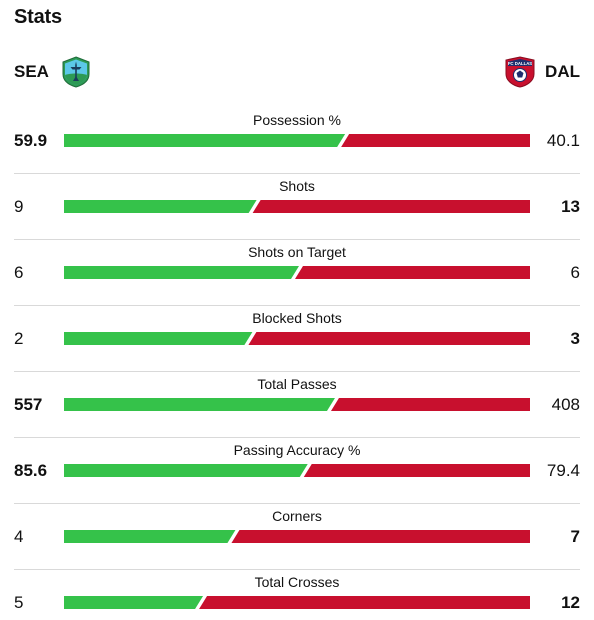  I want to click on away-stat-value: 40.1, so click(563, 140).